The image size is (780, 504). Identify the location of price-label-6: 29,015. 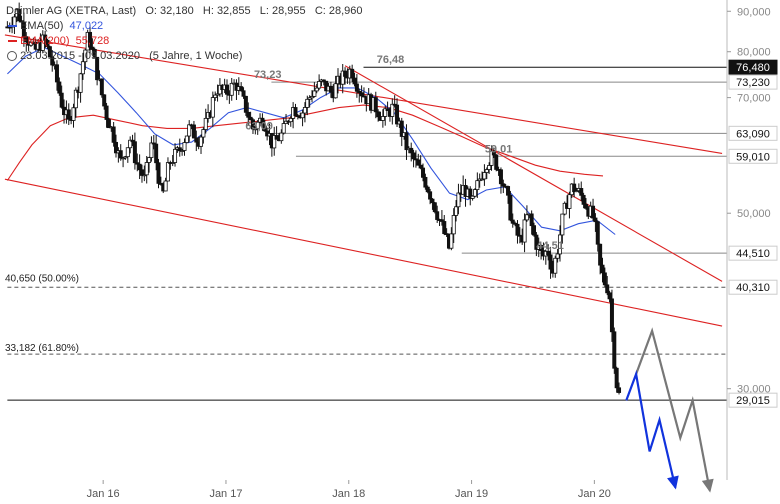
(753, 400).